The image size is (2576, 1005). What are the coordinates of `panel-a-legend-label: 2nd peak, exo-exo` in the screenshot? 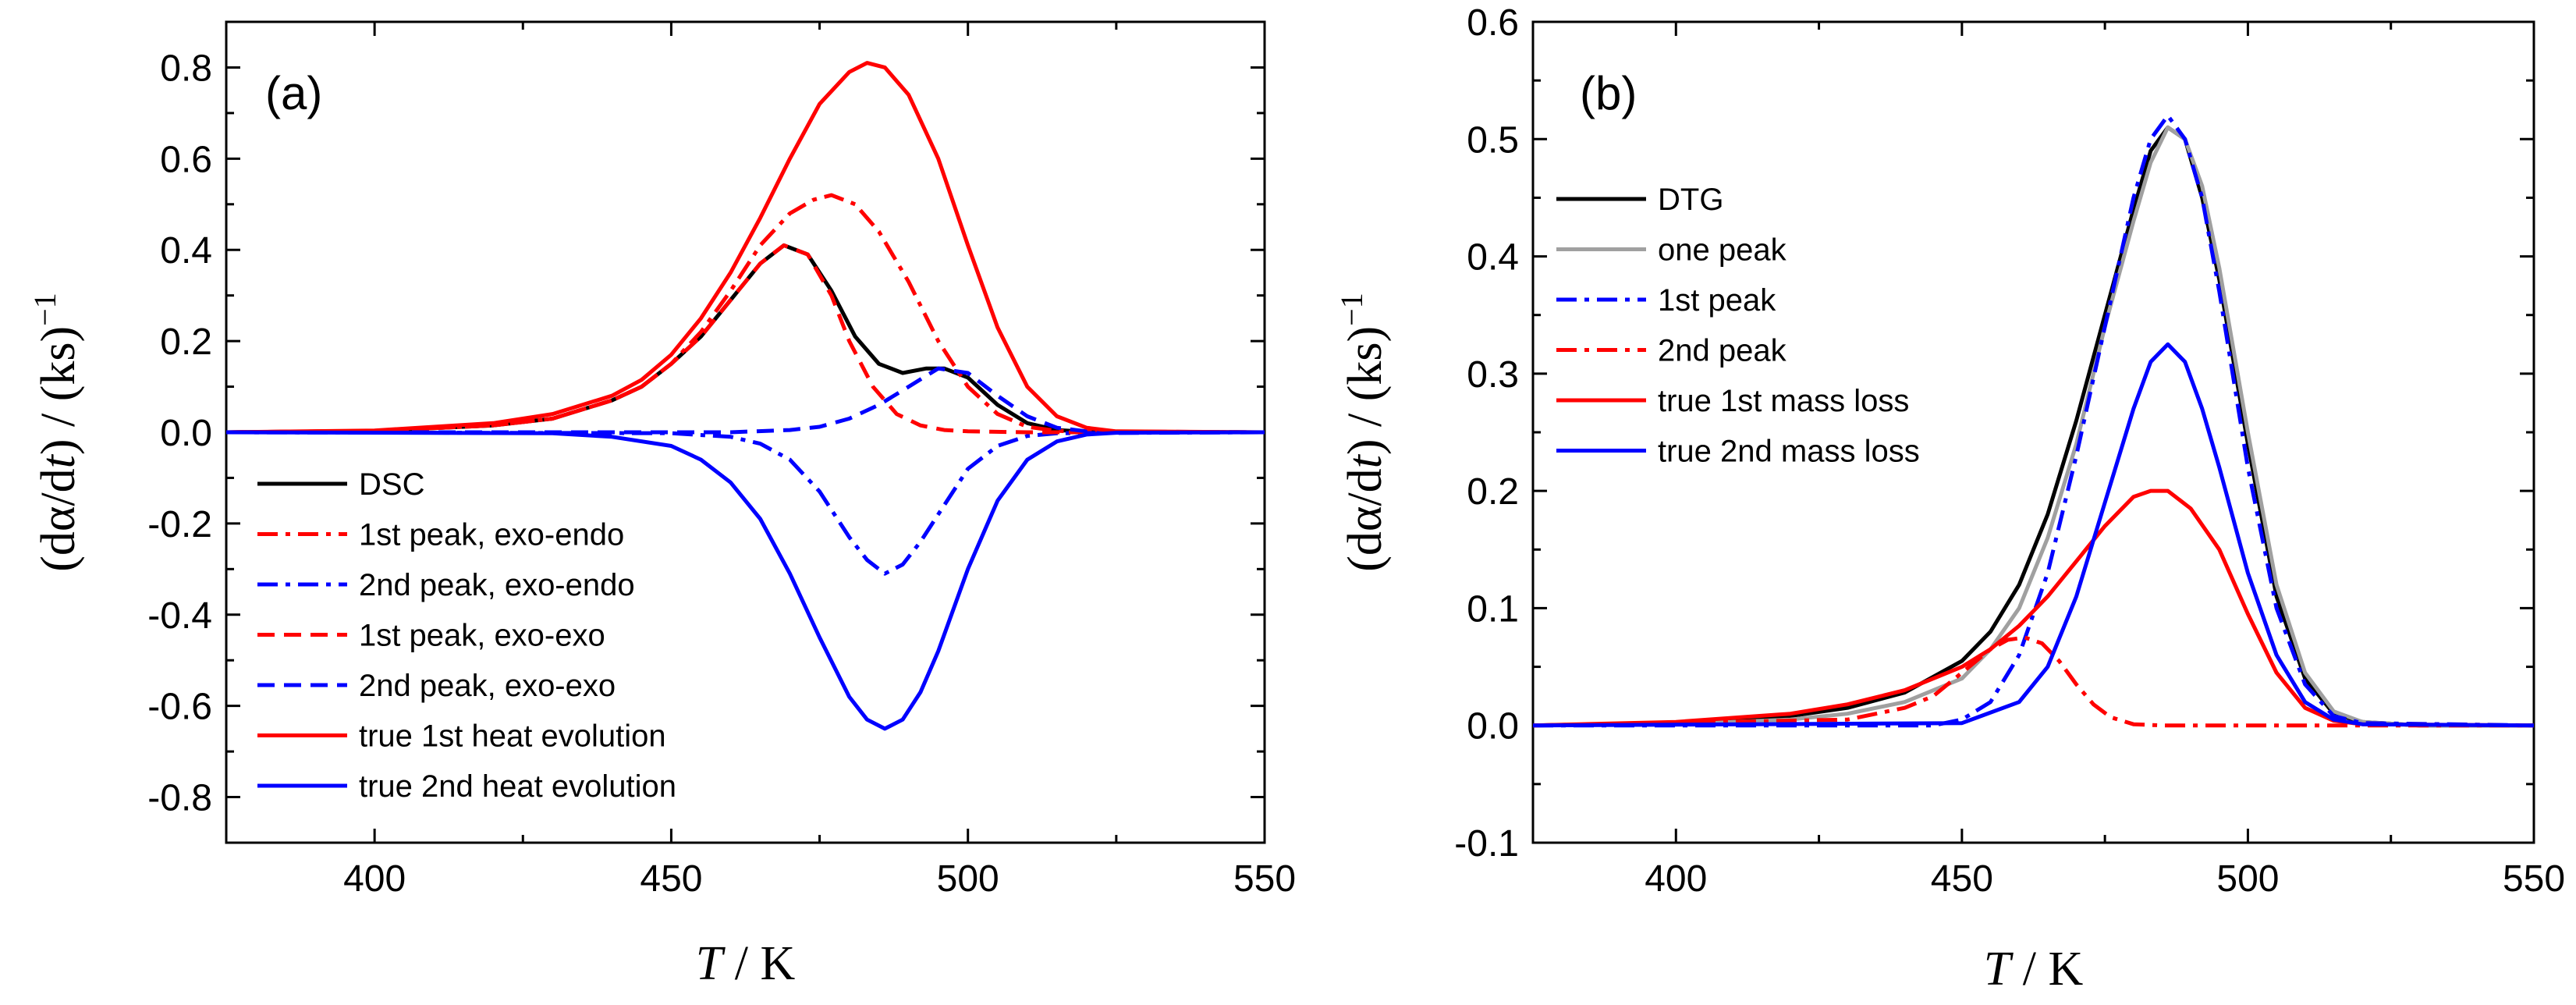 It's located at (487, 686).